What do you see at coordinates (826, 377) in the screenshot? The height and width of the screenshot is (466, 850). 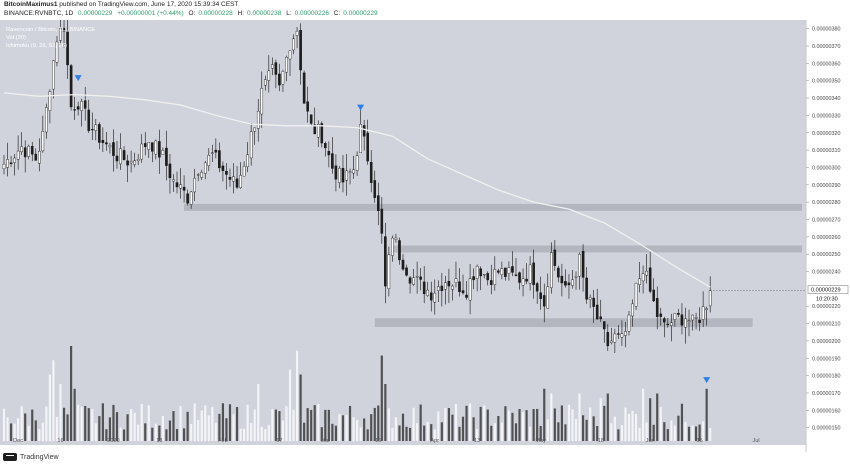 I see `y-tick-label: 0.00000180` at bounding box center [826, 377].